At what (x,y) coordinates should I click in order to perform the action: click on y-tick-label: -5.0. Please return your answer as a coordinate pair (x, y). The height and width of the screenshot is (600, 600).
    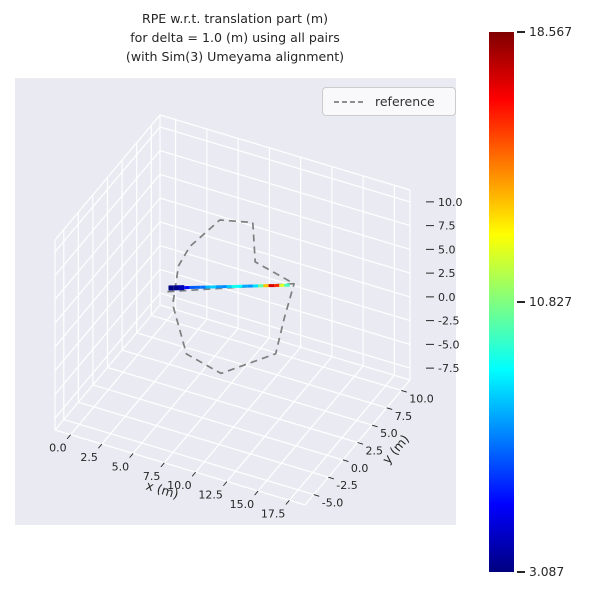
    Looking at the image, I should click on (332, 503).